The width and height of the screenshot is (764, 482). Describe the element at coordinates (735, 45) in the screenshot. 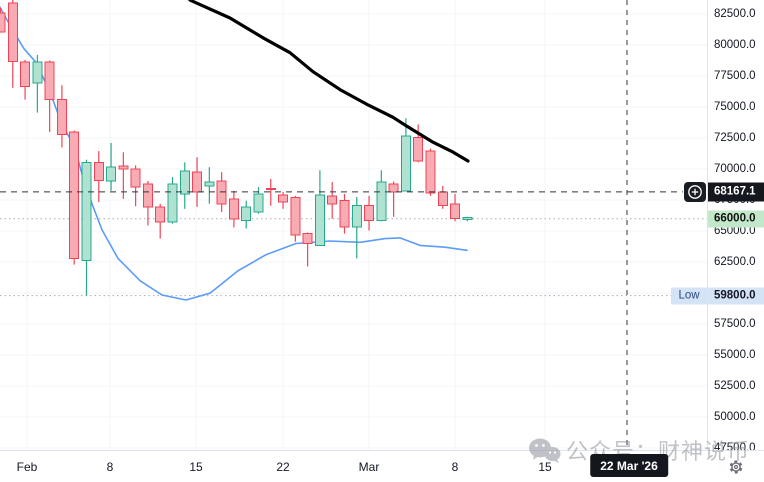

I see `price-tick: 80000.0` at that location.